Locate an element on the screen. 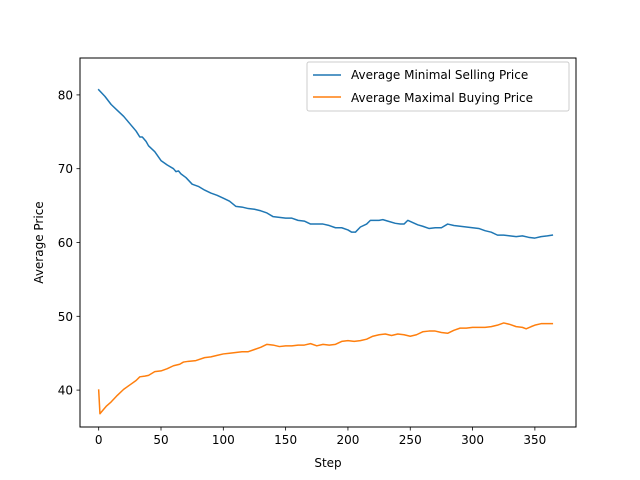  legend-label-buying: Average Maximal Buying Price is located at coordinates (442, 98).